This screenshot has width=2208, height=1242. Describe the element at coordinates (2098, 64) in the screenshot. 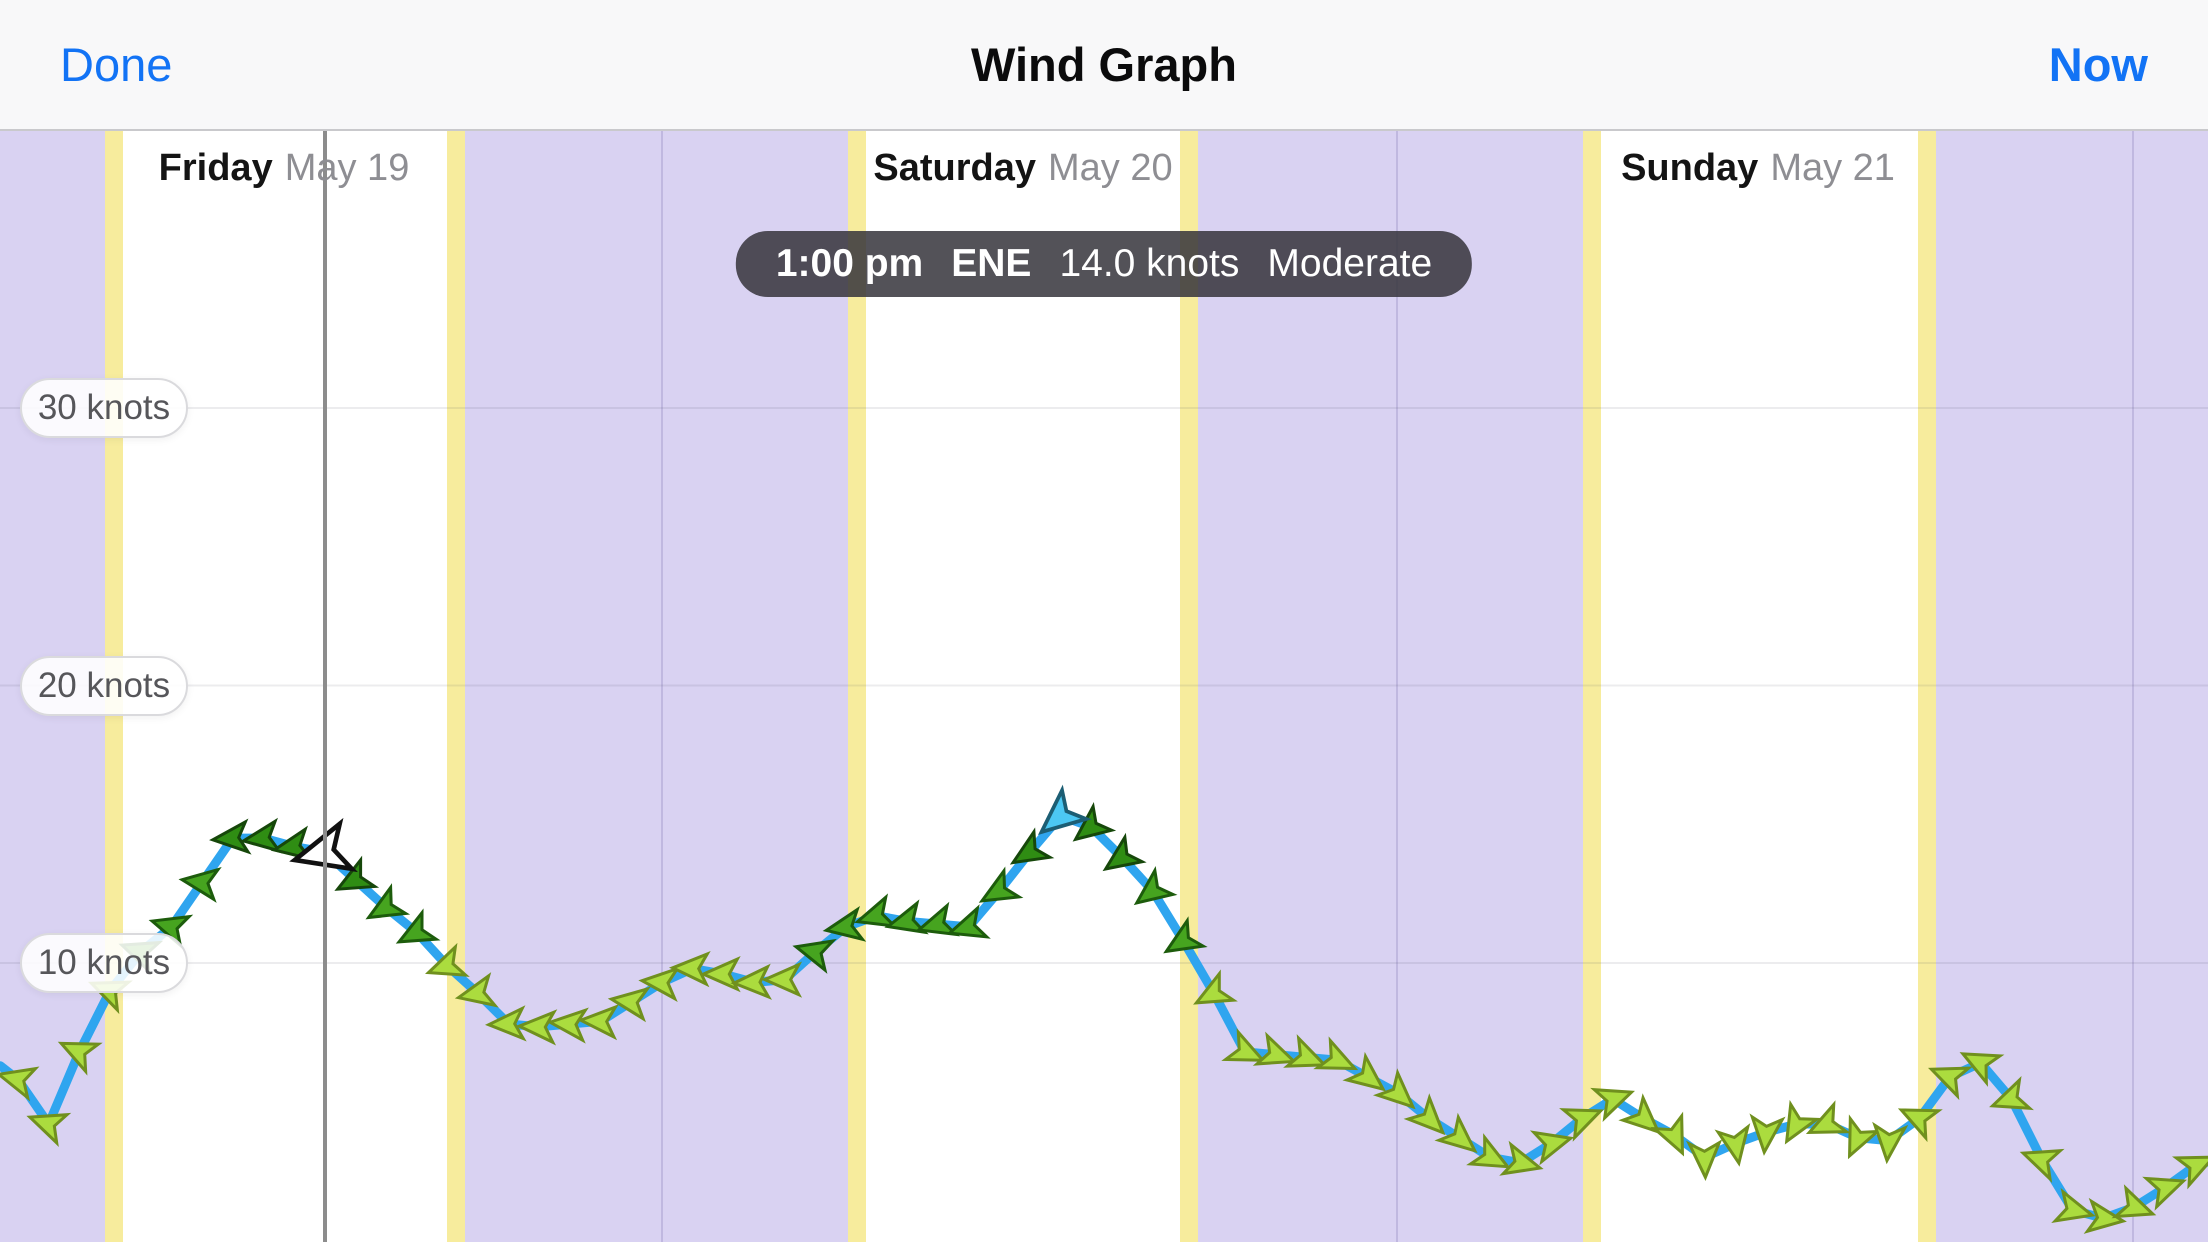

I see `now-button: Now` at that location.